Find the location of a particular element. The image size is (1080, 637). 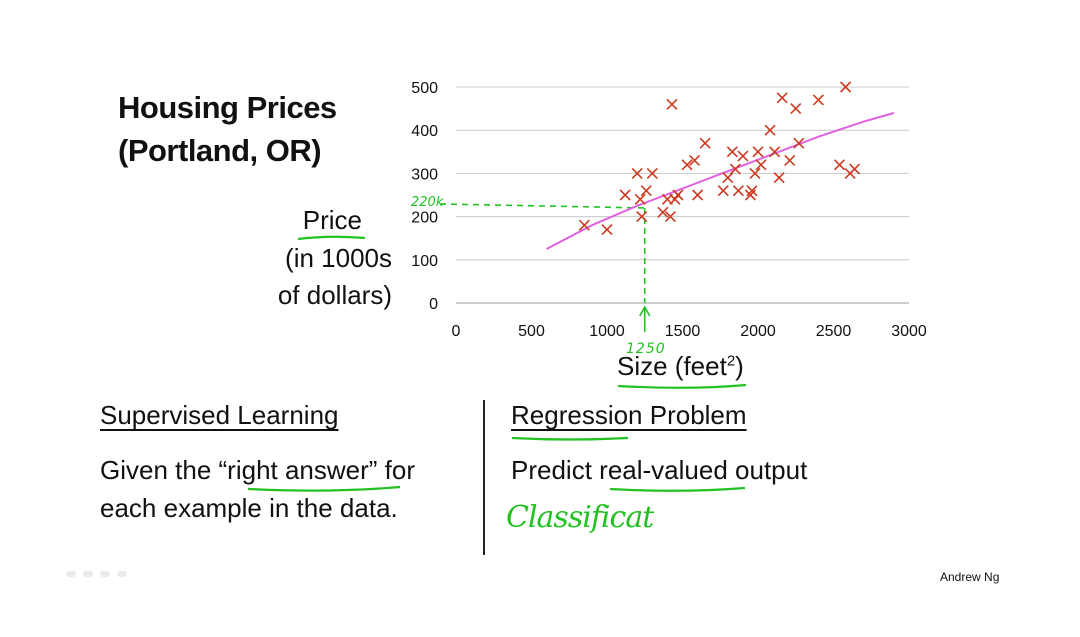

y-axis-label-dollars: of dollars) is located at coordinates (334, 295).